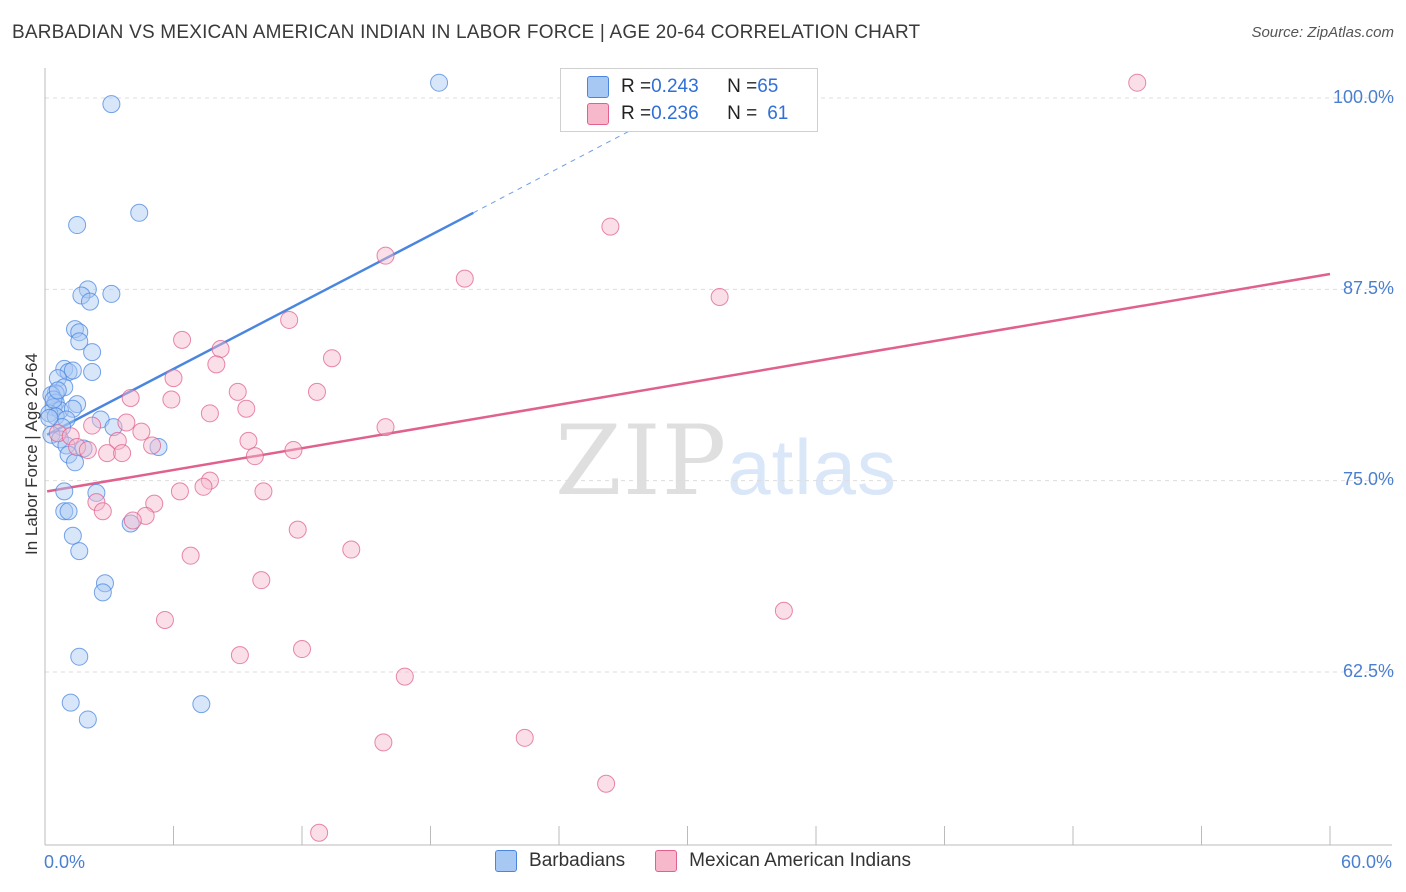 Image resolution: width=1406 pixels, height=892 pixels. Describe the element at coordinates (675, 86) in the screenshot. I see `r-value: 0.243` at that location.